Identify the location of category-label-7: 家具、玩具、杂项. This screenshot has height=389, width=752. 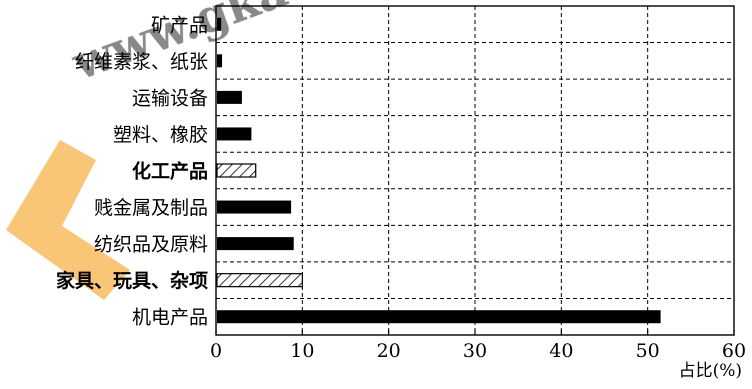
(132, 280).